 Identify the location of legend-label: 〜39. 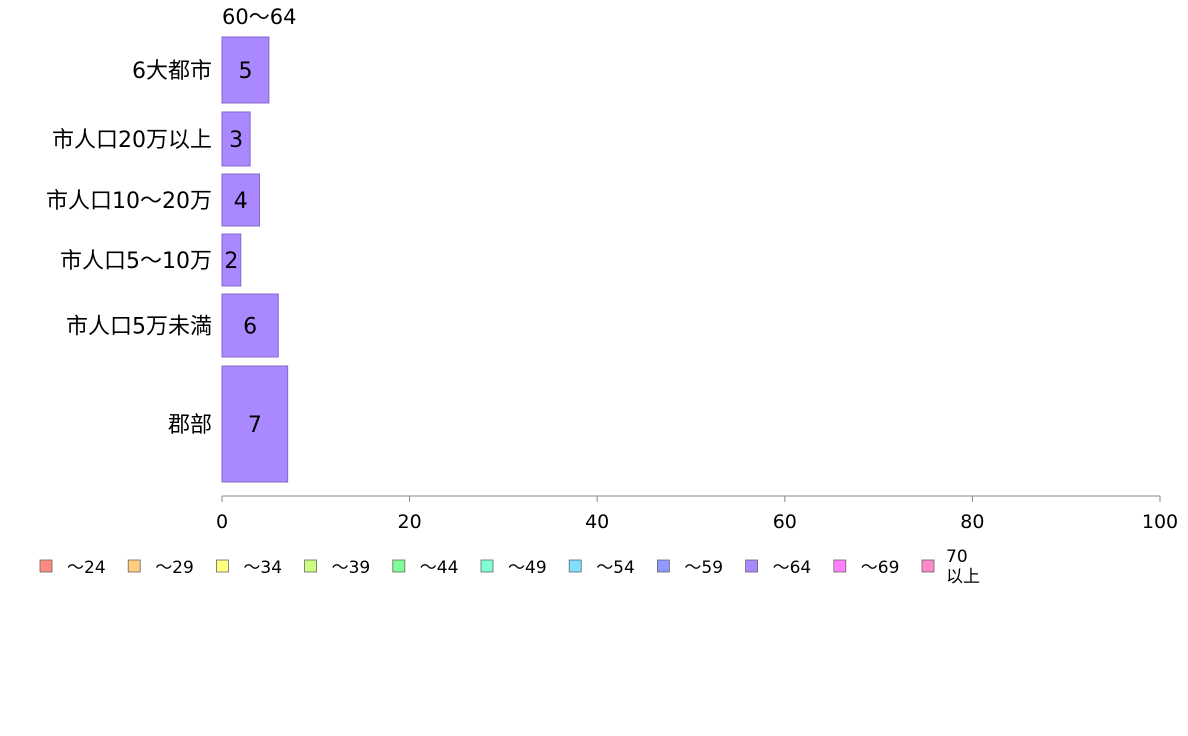
(351, 568).